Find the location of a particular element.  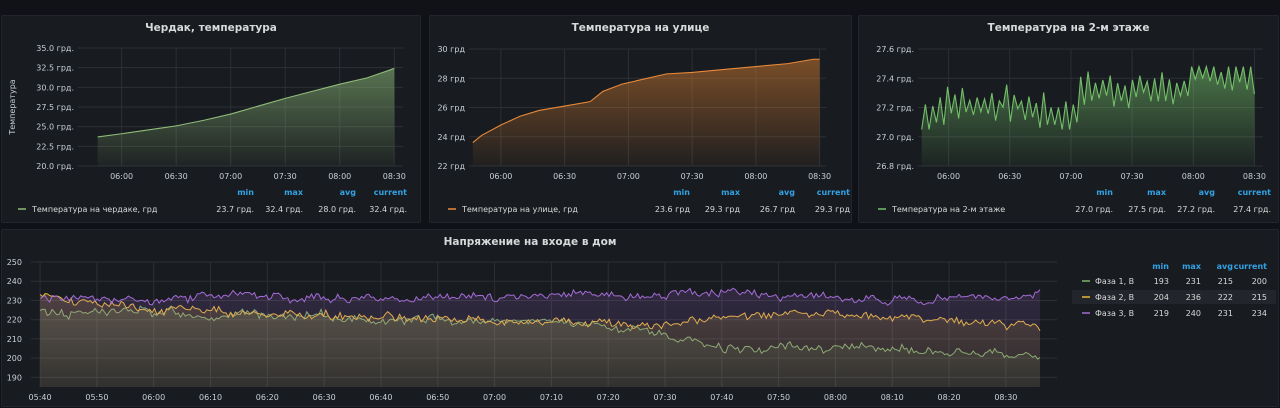

x-tick-label: 07:20 is located at coordinates (608, 397).